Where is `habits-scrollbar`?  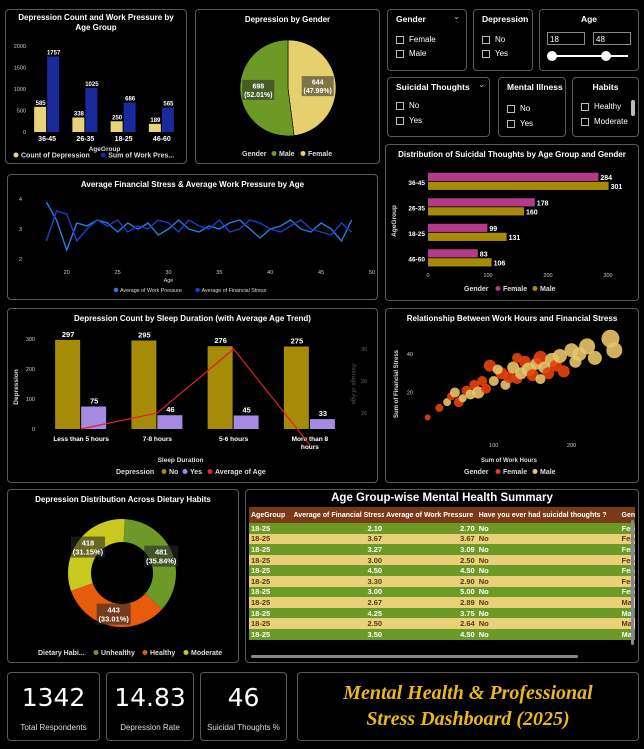
habits-scrollbar is located at coordinates (633, 108).